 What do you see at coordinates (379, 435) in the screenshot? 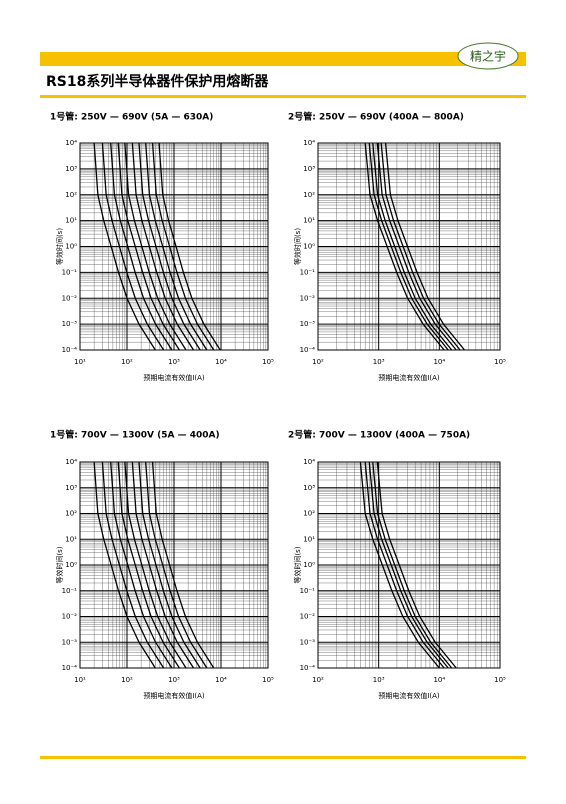
I see `chart-title: 2号管: 700V — 1300V (400A — 750A)` at bounding box center [379, 435].